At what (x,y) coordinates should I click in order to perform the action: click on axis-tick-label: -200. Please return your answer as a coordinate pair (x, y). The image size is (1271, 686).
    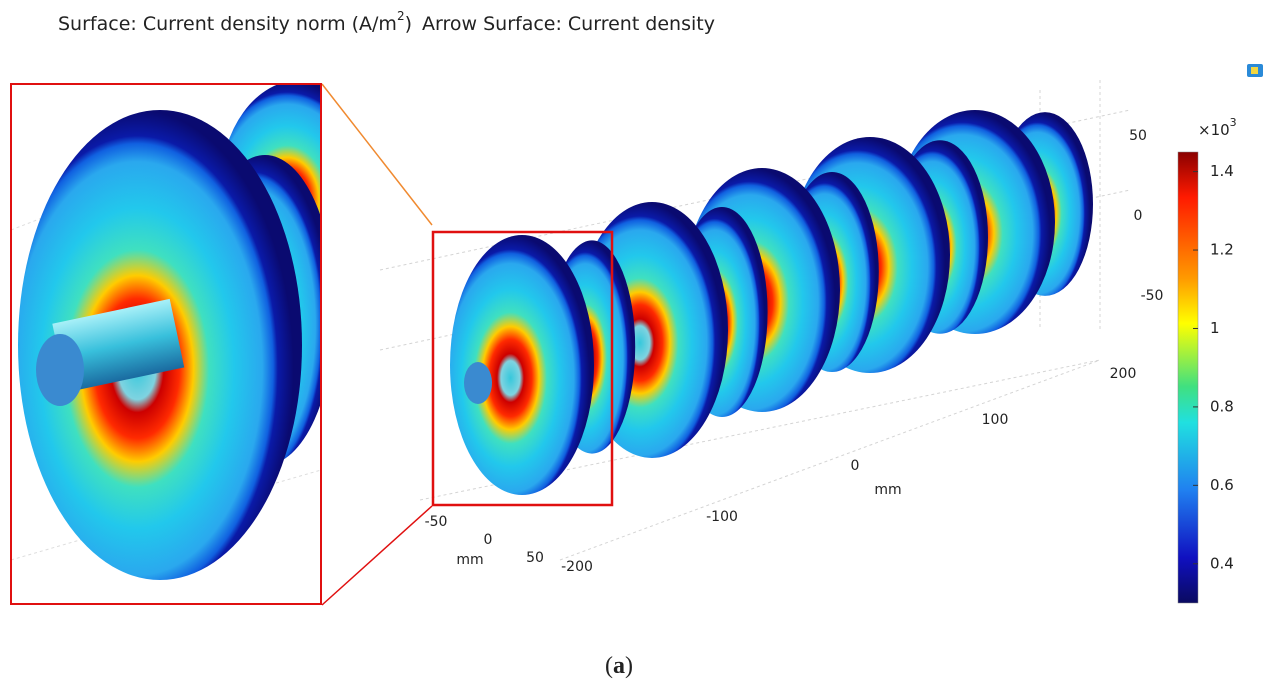
    Looking at the image, I should click on (577, 567).